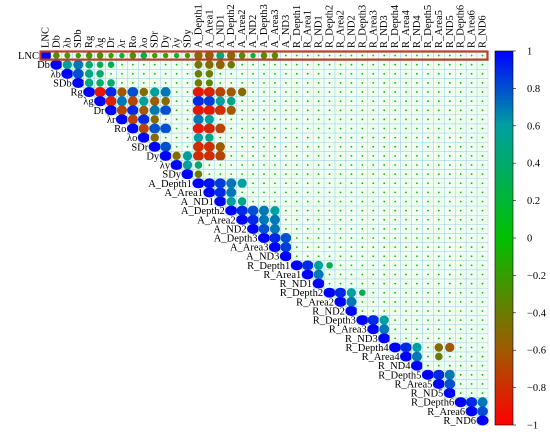 Image resolution: width=550 pixels, height=436 pixels. Describe the element at coordinates (315, 302) in the screenshot. I see `row-label: R_Area2` at that location.